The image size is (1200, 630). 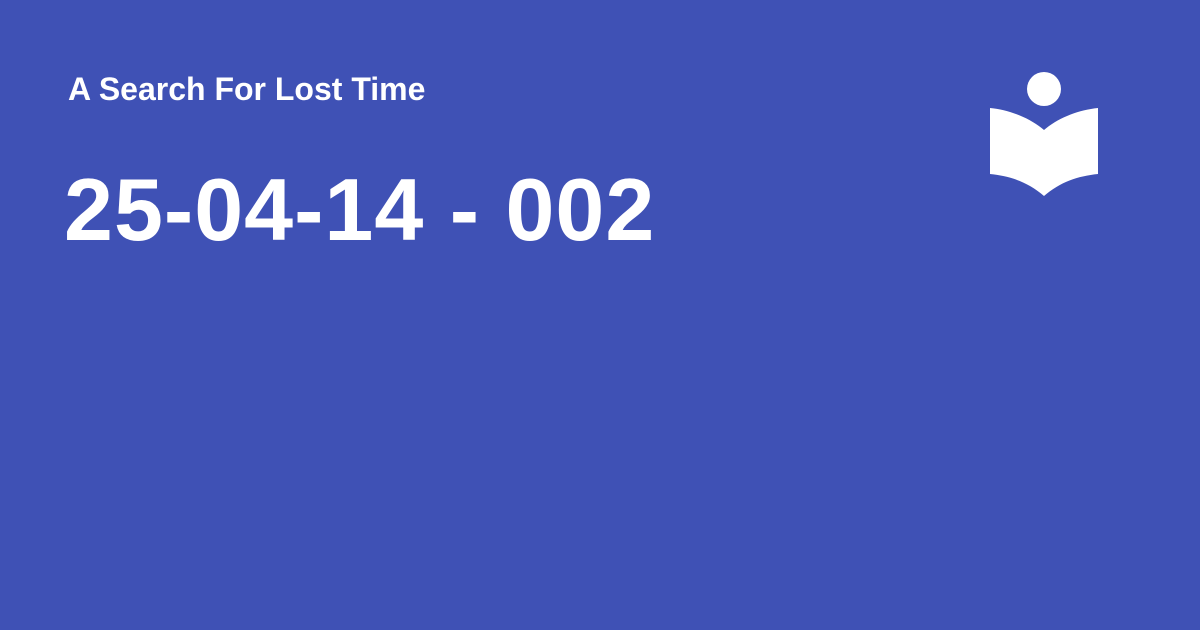 I want to click on open-book, so click(x=1044, y=152).